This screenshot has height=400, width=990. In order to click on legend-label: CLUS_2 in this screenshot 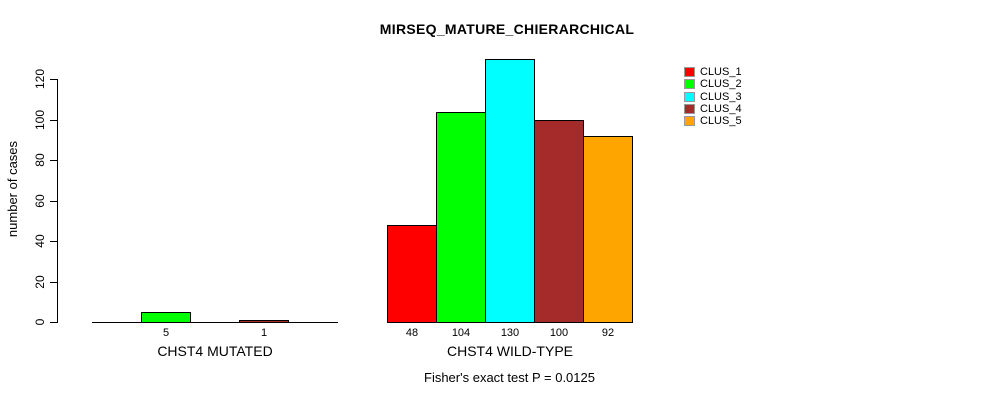, I will do `click(721, 84)`.